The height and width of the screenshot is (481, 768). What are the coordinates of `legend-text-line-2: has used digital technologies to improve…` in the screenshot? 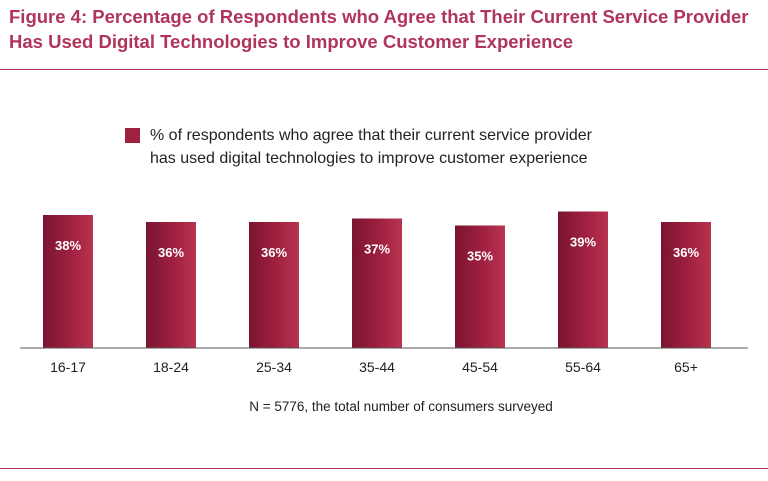 It's located at (369, 158).